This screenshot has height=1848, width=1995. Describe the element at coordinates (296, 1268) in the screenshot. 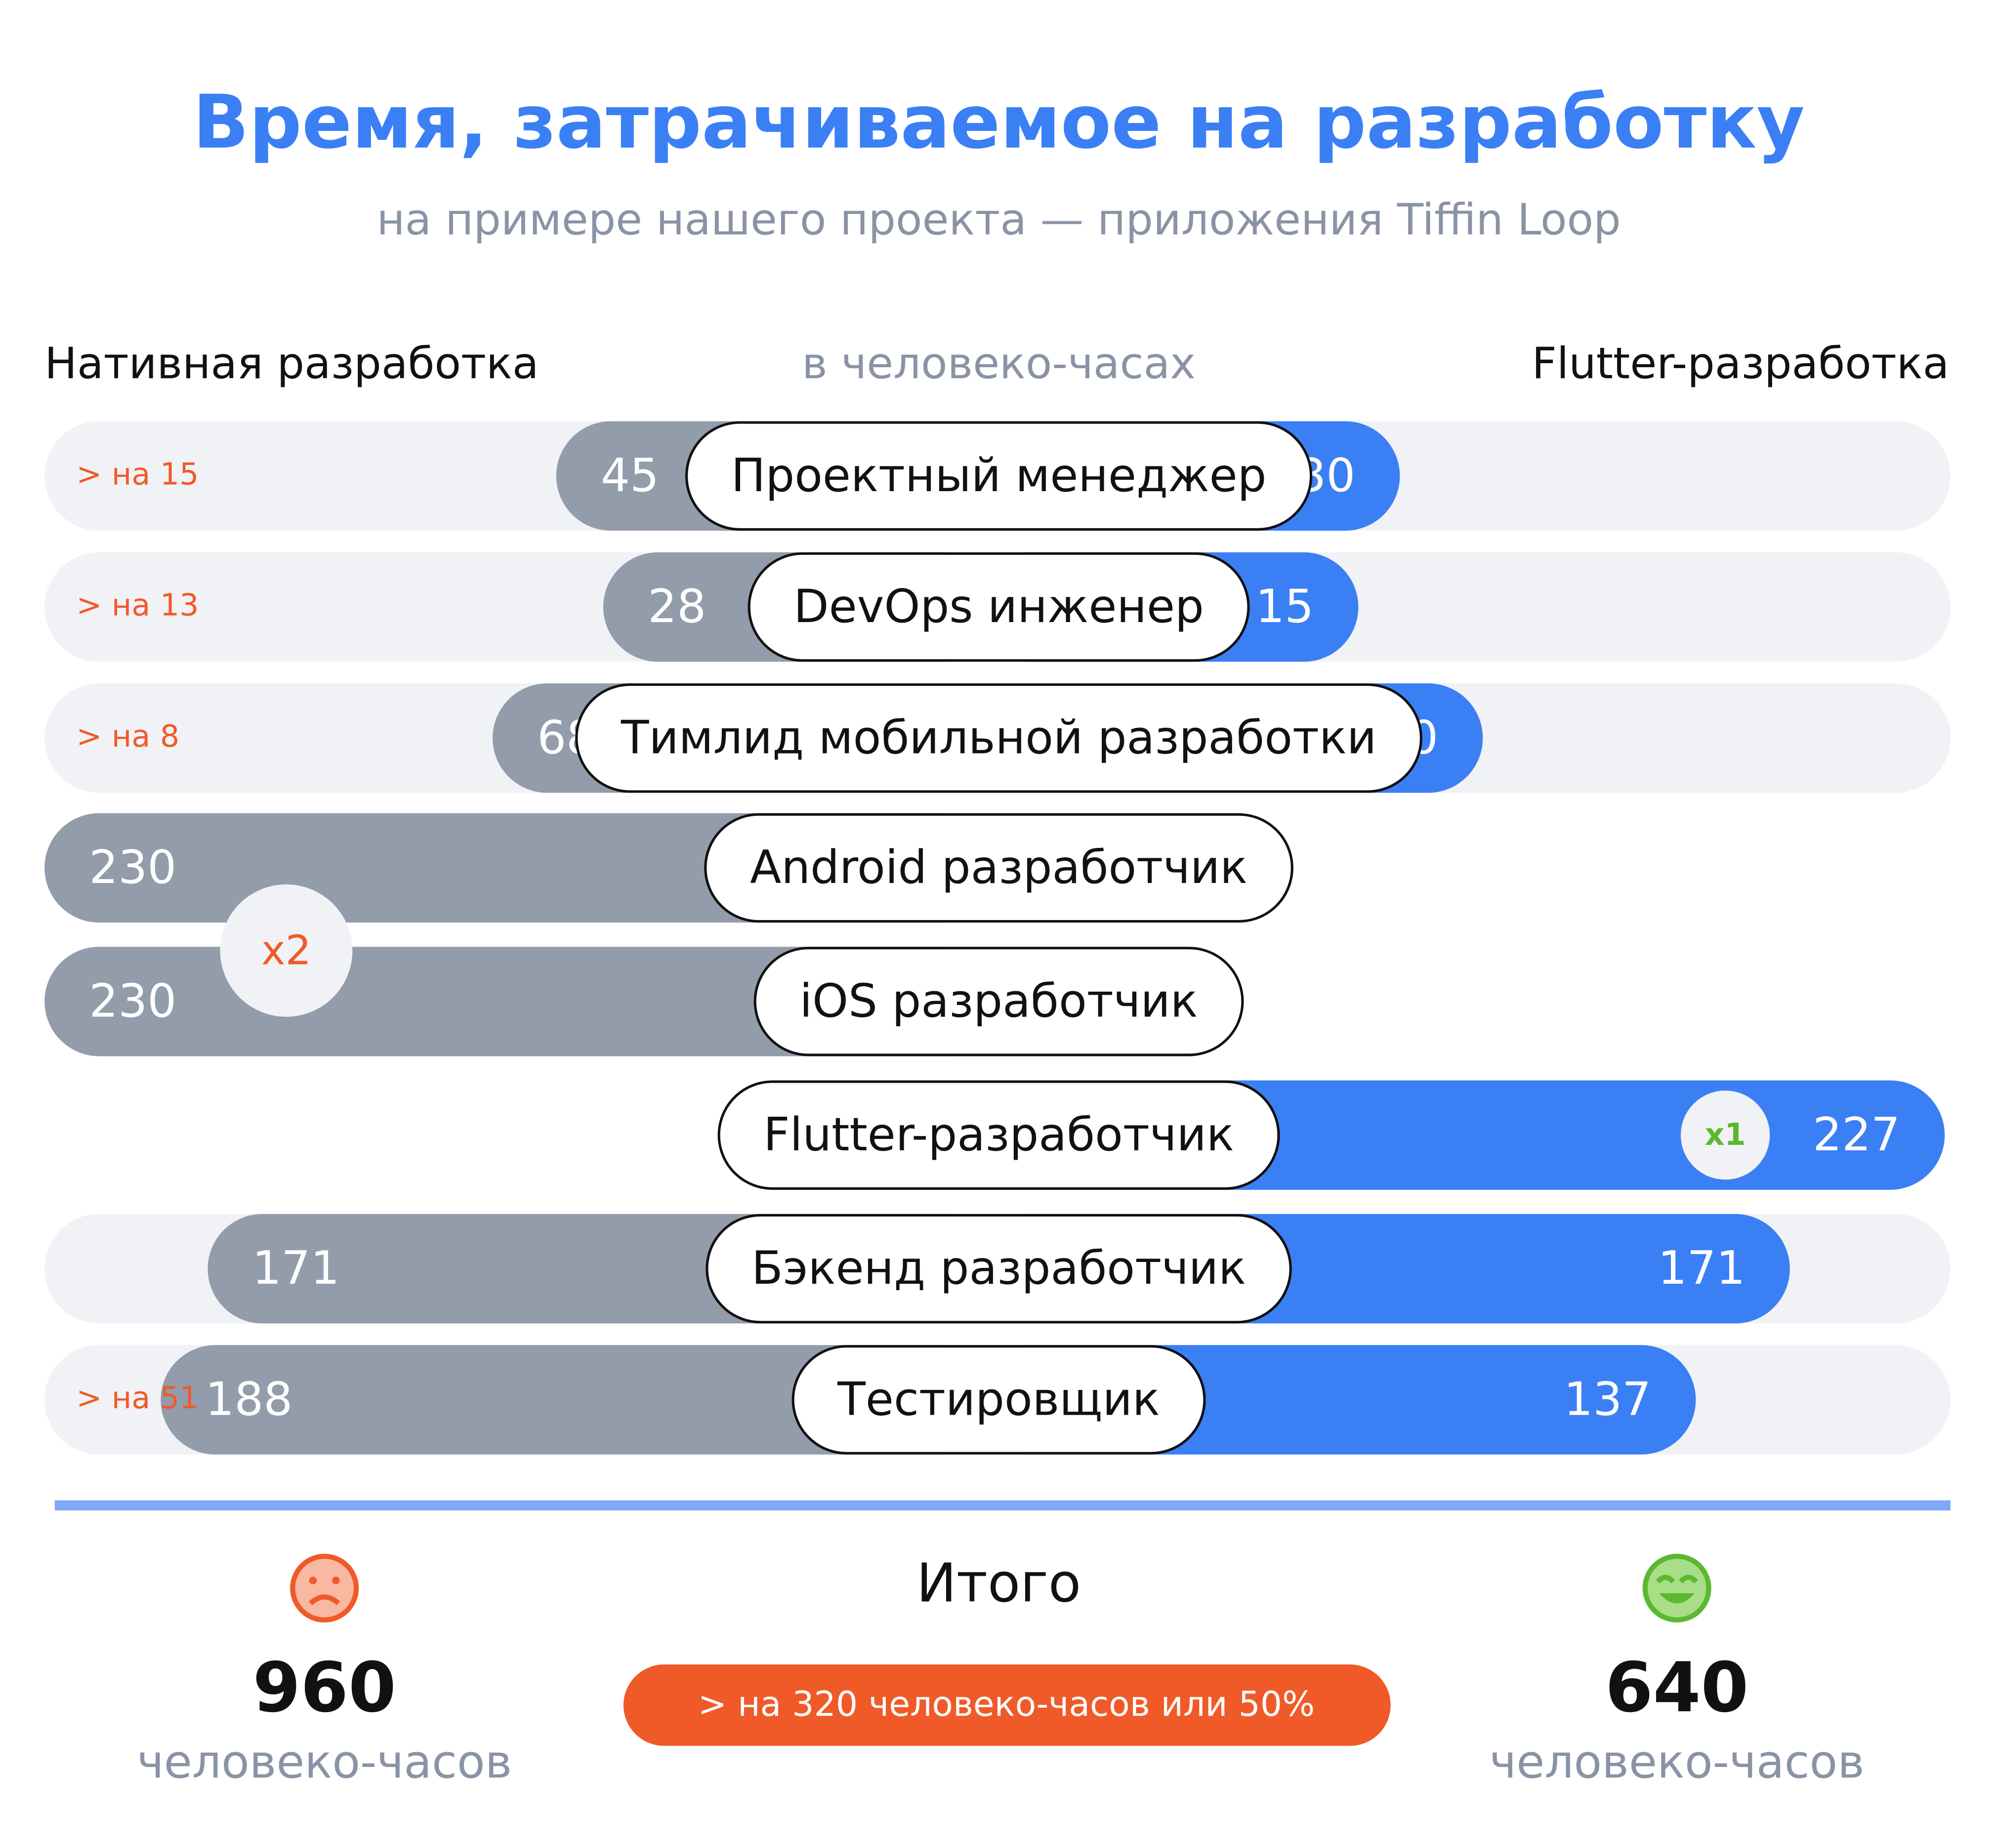

I see `value-native: 171` at that location.